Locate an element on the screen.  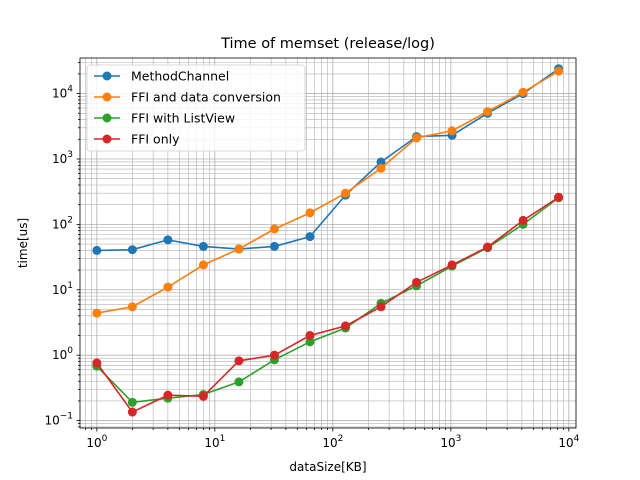
y-tick-label: 10² is located at coordinates (62, 223).